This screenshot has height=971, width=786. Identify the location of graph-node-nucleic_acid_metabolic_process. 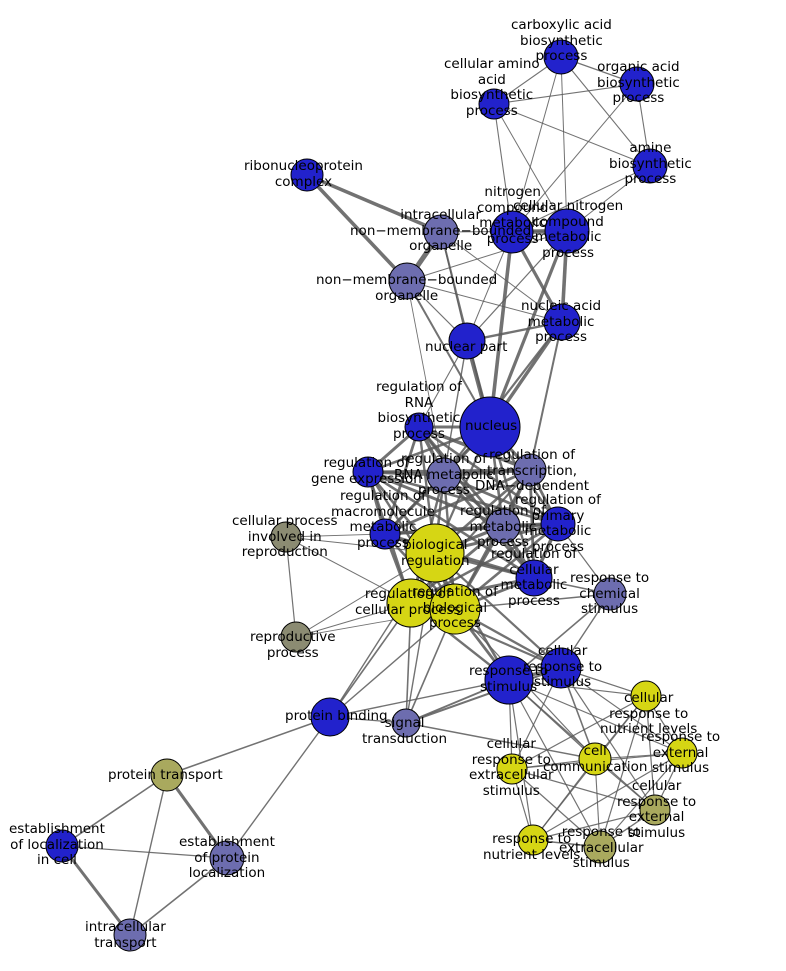
(562, 322).